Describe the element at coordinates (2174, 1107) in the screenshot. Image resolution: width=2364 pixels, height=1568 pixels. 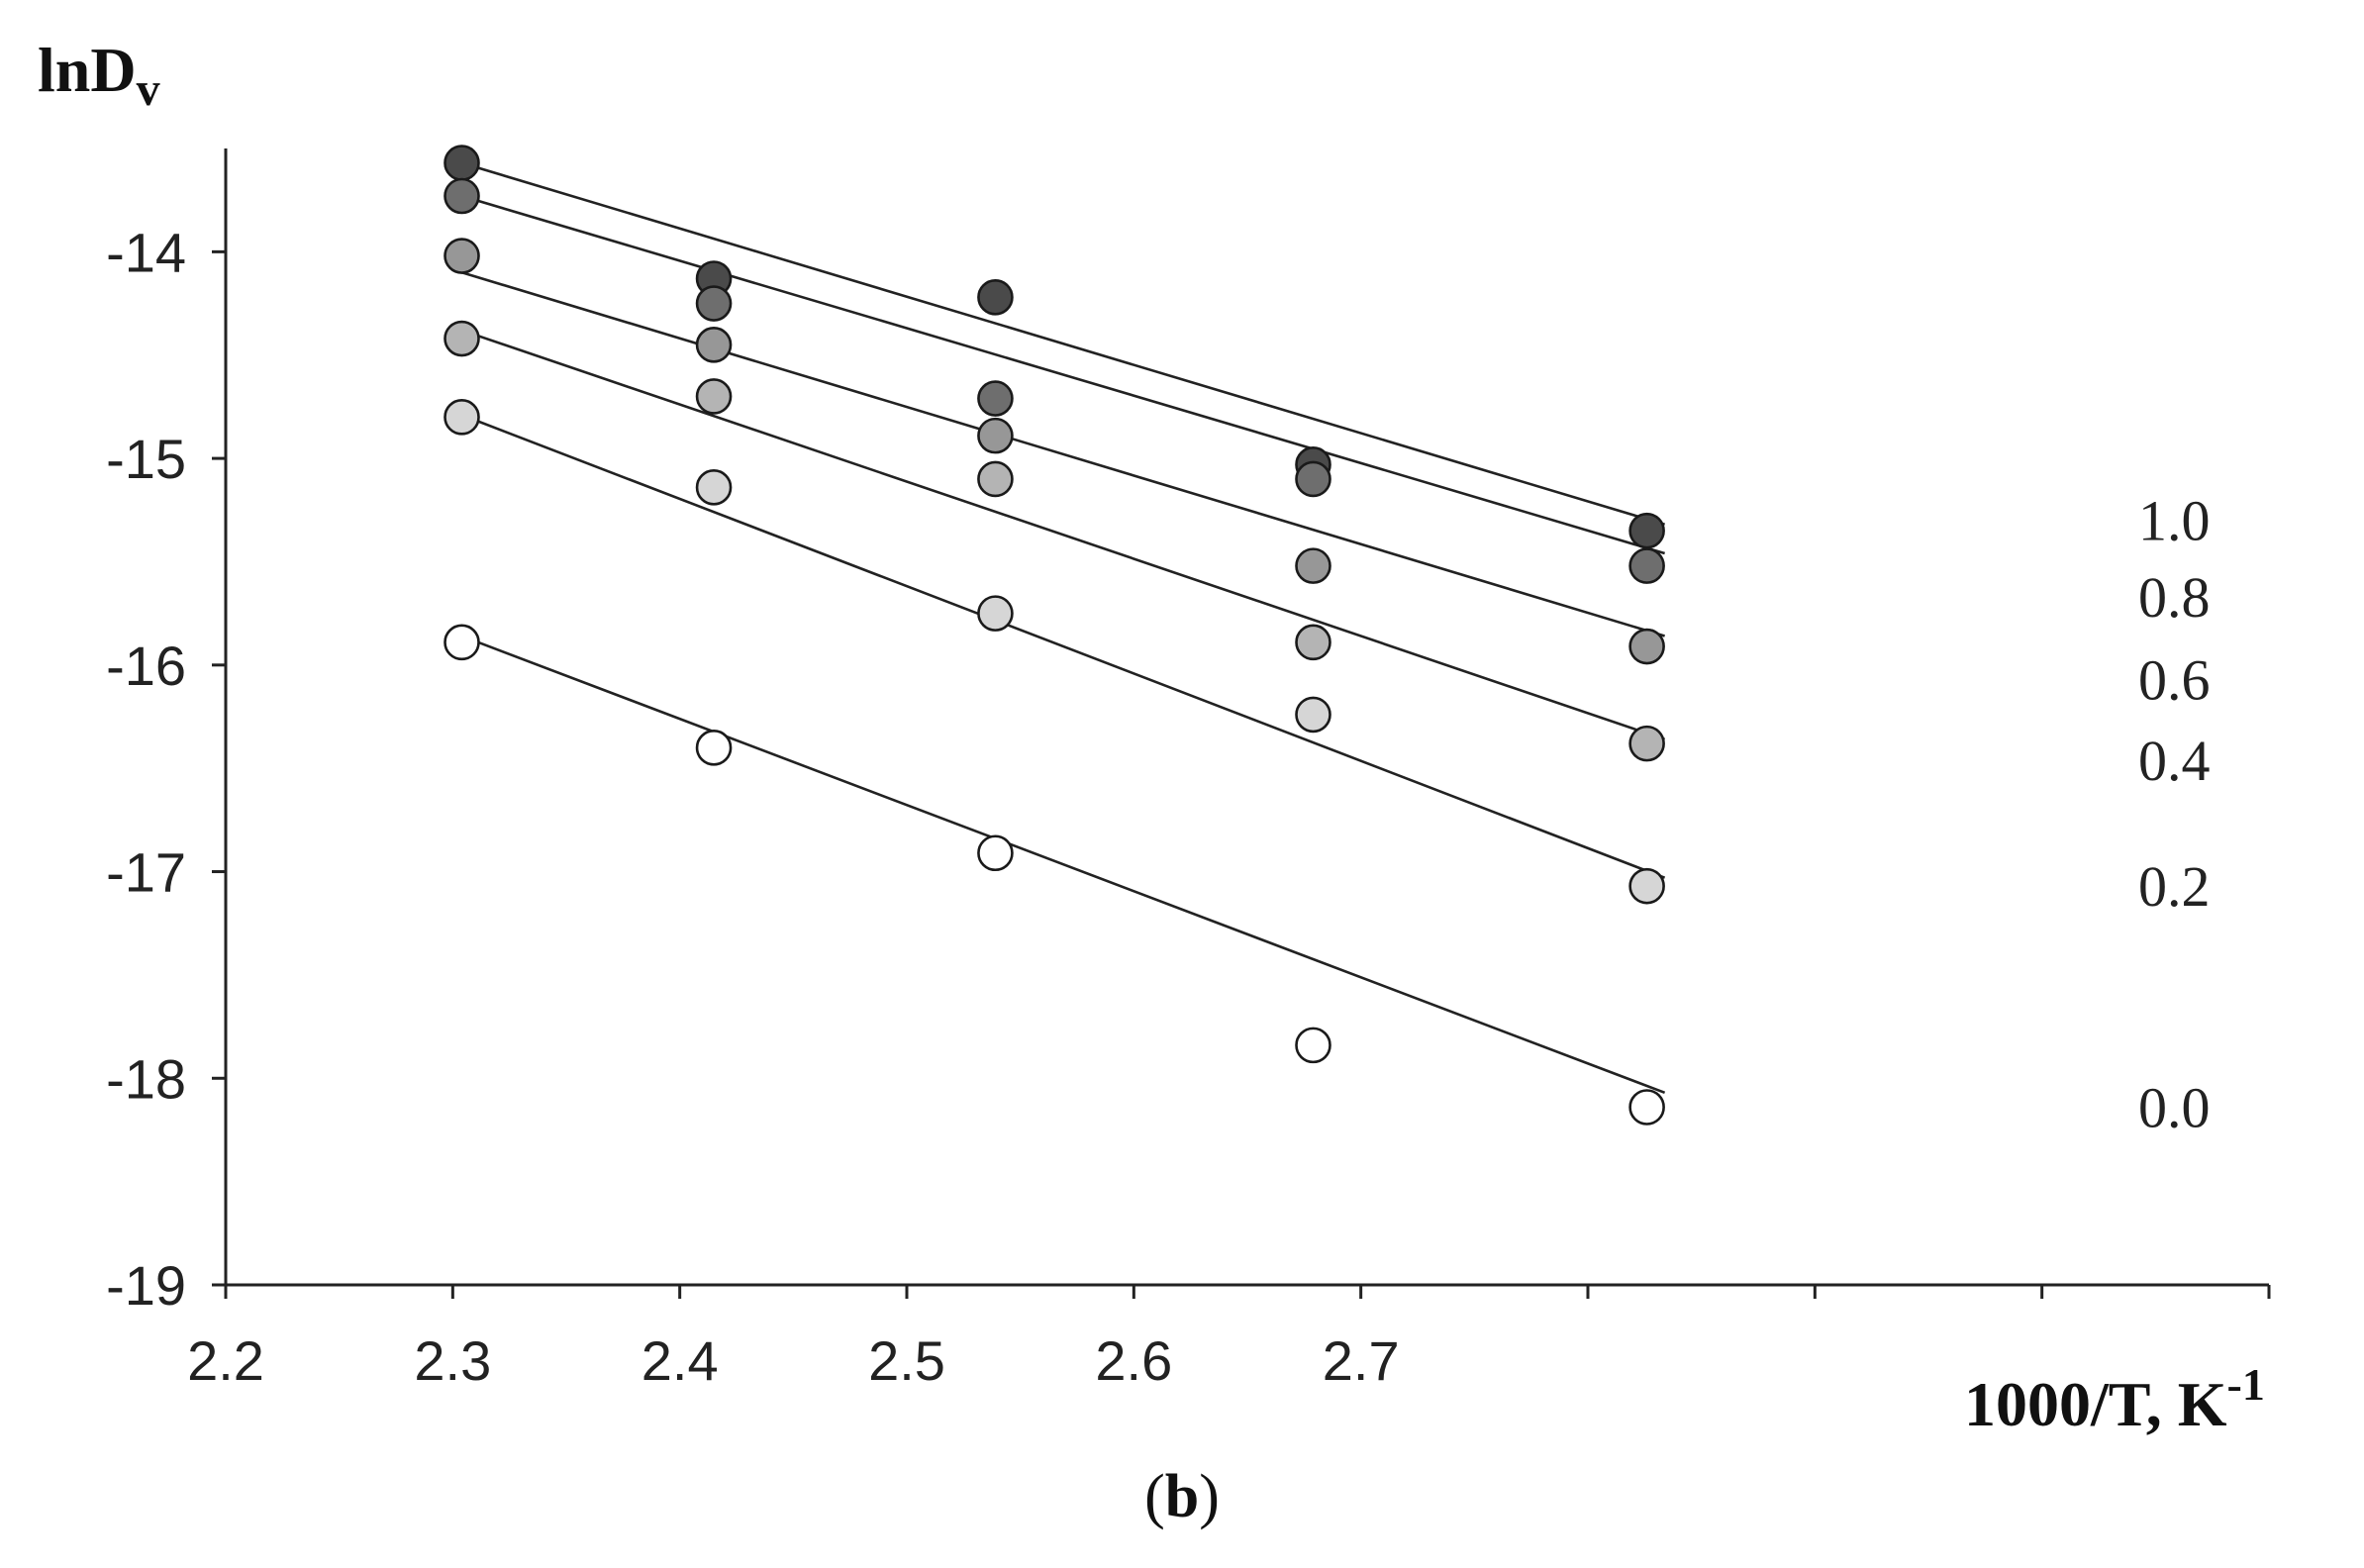
I see `series-label: 0.0` at that location.